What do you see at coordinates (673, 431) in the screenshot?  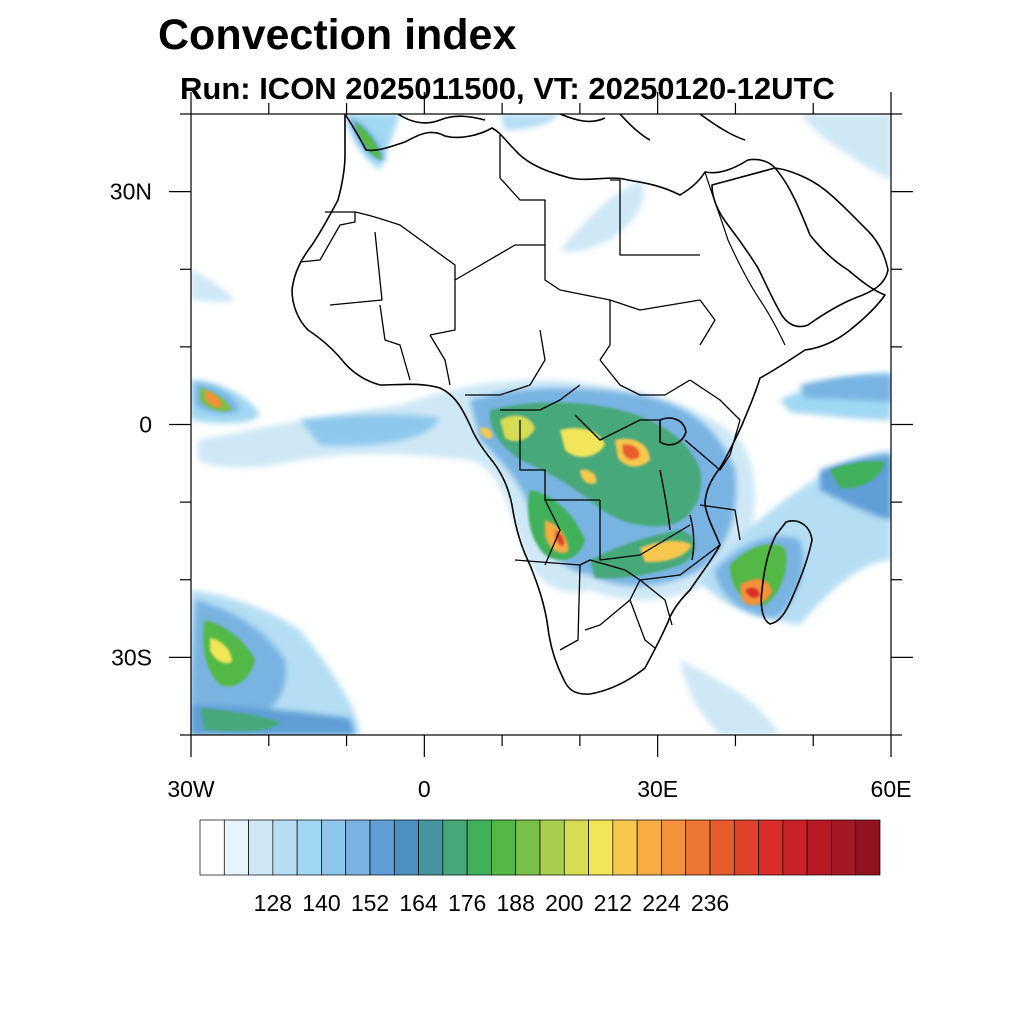 I see `lake-victoria` at bounding box center [673, 431].